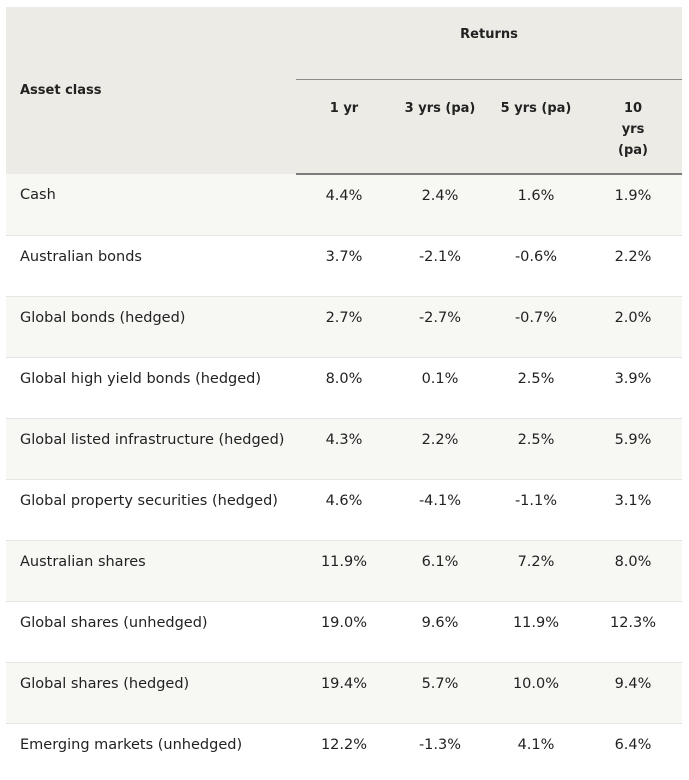 Image resolution: width=689 pixels, height=780 pixels. I want to click on asset-class-cell: Australian bonds, so click(151, 266).